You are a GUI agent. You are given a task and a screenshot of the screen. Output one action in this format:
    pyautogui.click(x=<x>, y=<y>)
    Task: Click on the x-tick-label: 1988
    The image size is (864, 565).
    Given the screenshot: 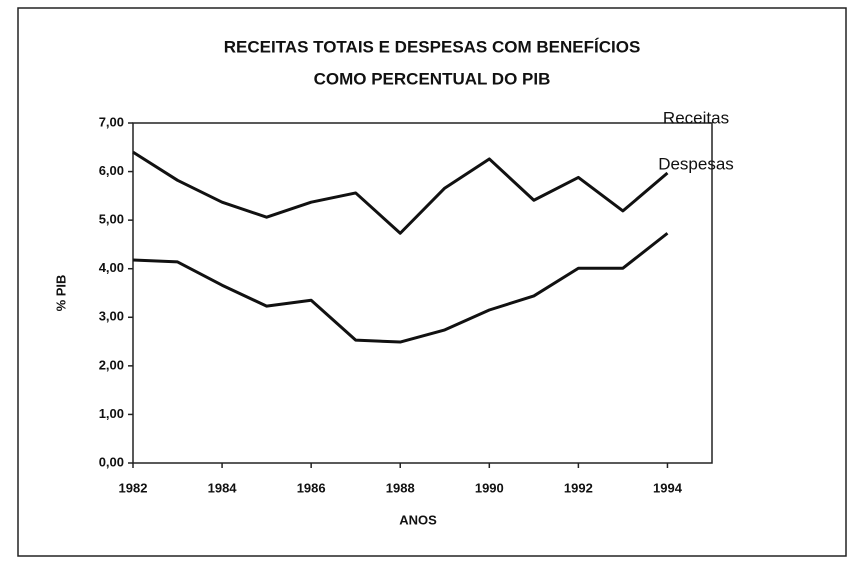 What is the action you would take?
    pyautogui.click(x=400, y=487)
    